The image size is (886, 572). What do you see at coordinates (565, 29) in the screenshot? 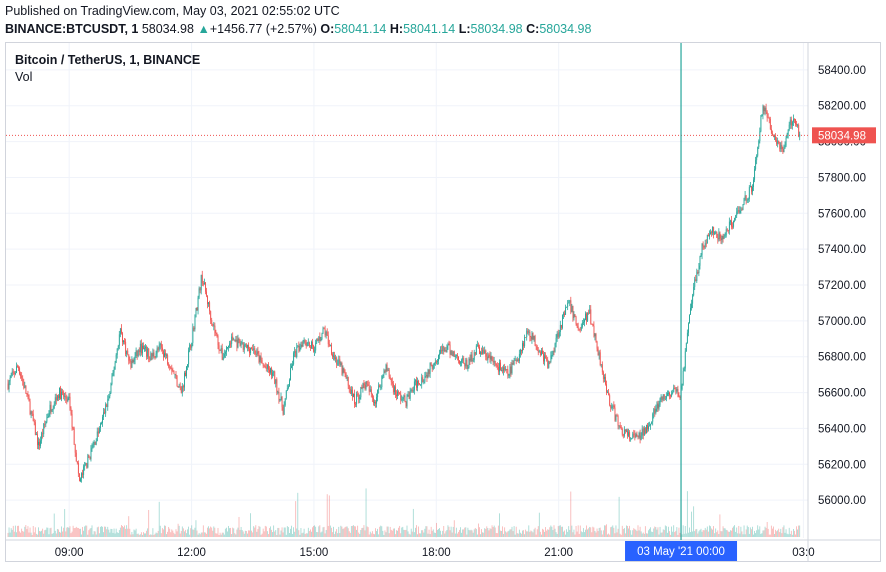
I see `close-value: 58034.98` at bounding box center [565, 29].